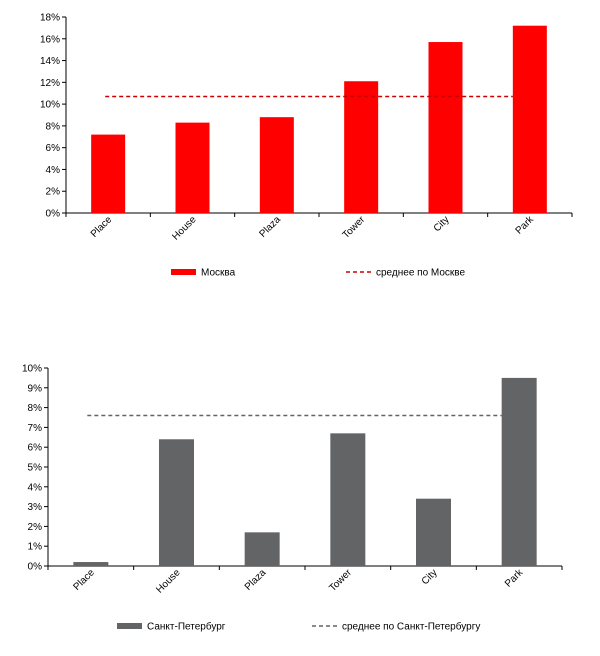 The height and width of the screenshot is (656, 600). What do you see at coordinates (50, 83) in the screenshot?
I see `y-tick-label: 12%` at bounding box center [50, 83].